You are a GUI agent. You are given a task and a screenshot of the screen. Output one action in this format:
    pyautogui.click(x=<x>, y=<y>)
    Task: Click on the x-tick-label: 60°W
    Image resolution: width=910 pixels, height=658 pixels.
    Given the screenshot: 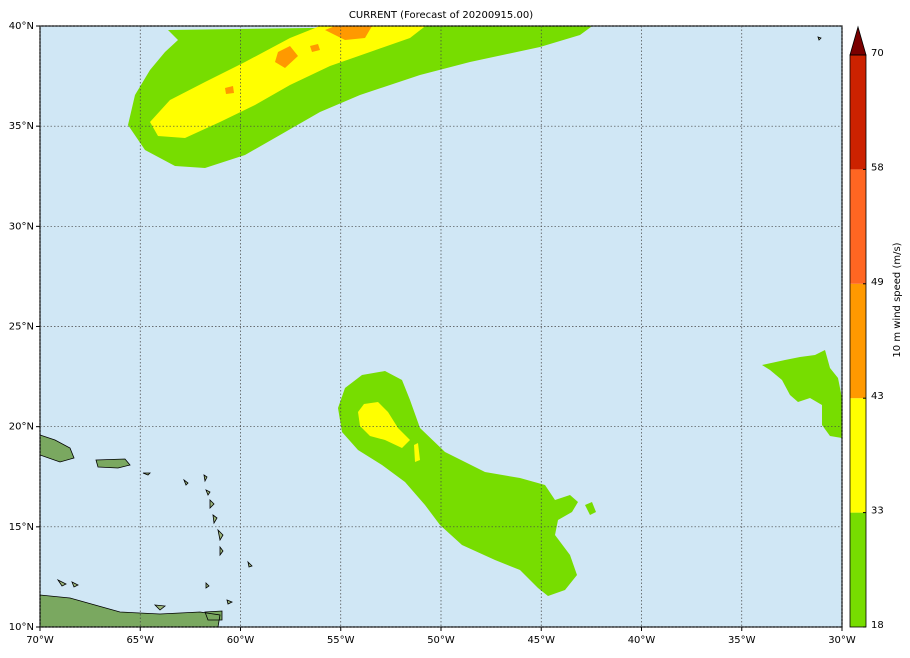 What is the action you would take?
    pyautogui.click(x=241, y=640)
    